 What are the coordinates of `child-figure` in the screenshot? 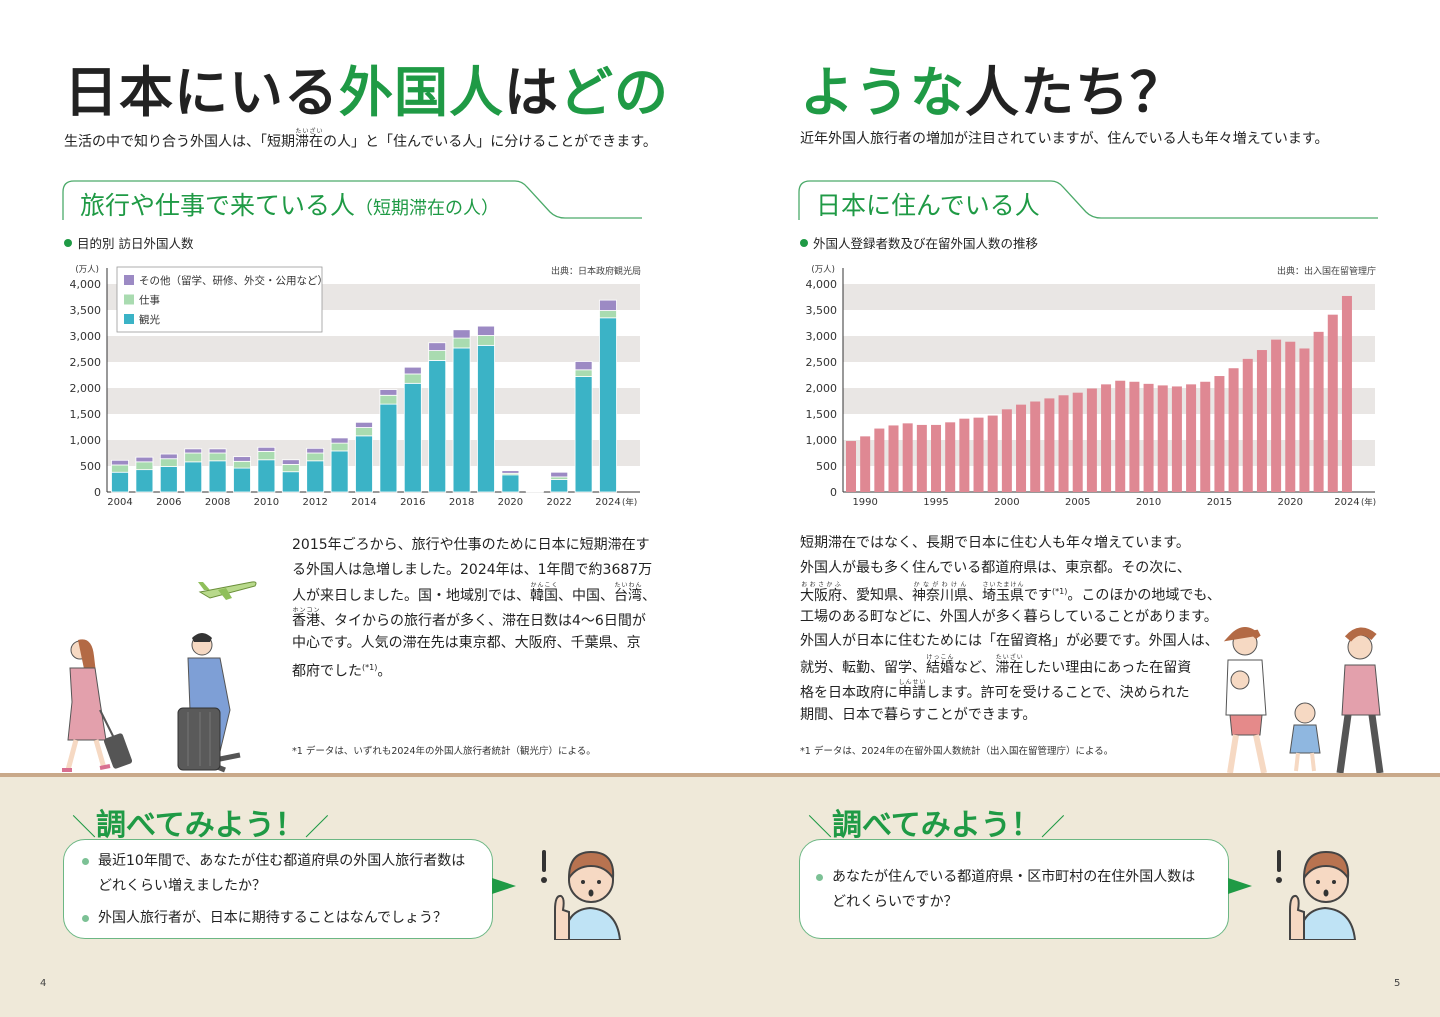 It's located at (1305, 737).